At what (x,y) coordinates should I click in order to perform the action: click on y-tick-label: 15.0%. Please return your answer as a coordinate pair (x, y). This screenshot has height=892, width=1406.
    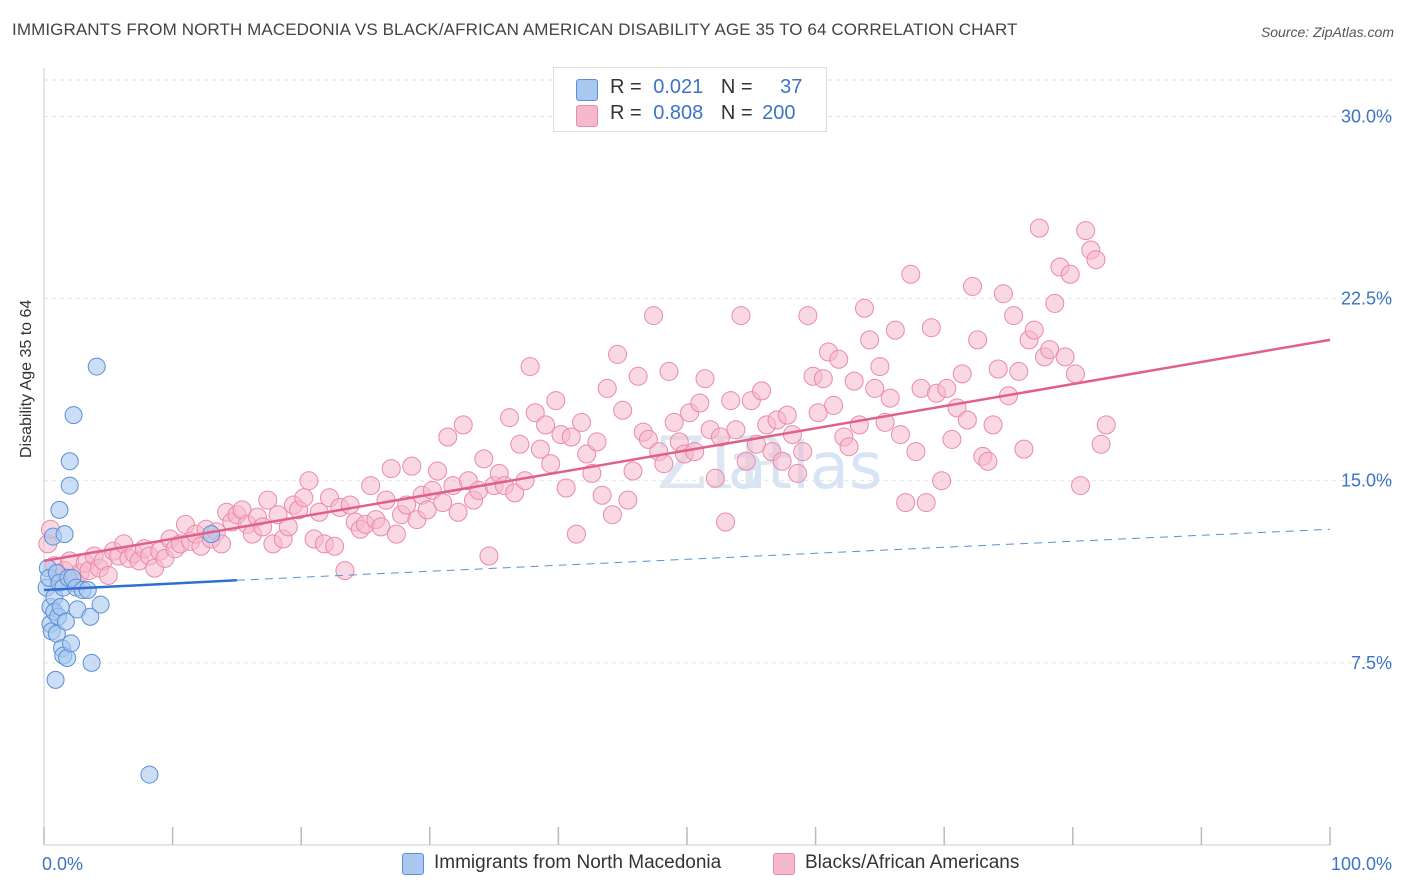
    Looking at the image, I should click on (1366, 481).